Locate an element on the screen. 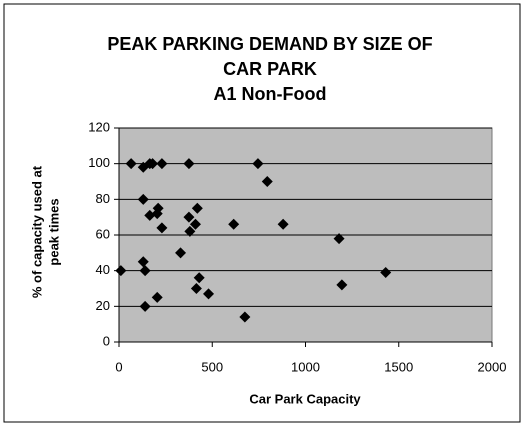 The width and height of the screenshot is (525, 427). y-tick-label: 0 is located at coordinates (106, 340).